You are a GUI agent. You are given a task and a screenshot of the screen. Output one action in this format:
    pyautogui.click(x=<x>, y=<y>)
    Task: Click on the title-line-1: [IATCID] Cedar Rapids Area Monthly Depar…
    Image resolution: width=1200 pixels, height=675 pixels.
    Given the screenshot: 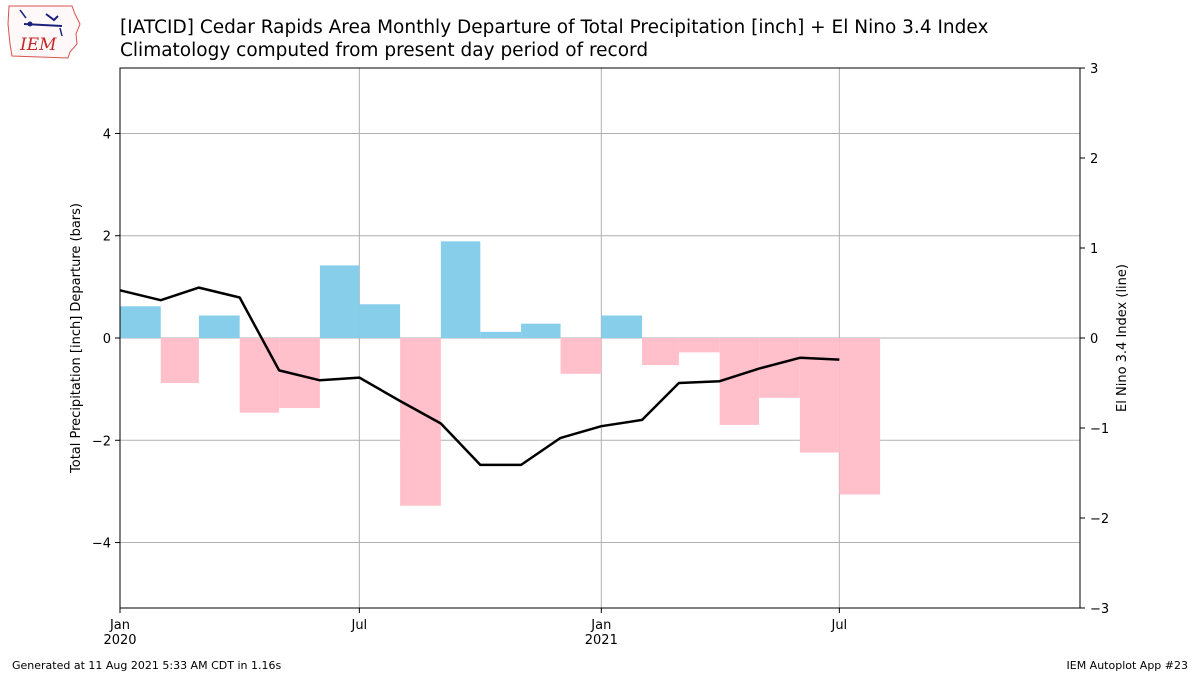 What is the action you would take?
    pyautogui.click(x=554, y=27)
    